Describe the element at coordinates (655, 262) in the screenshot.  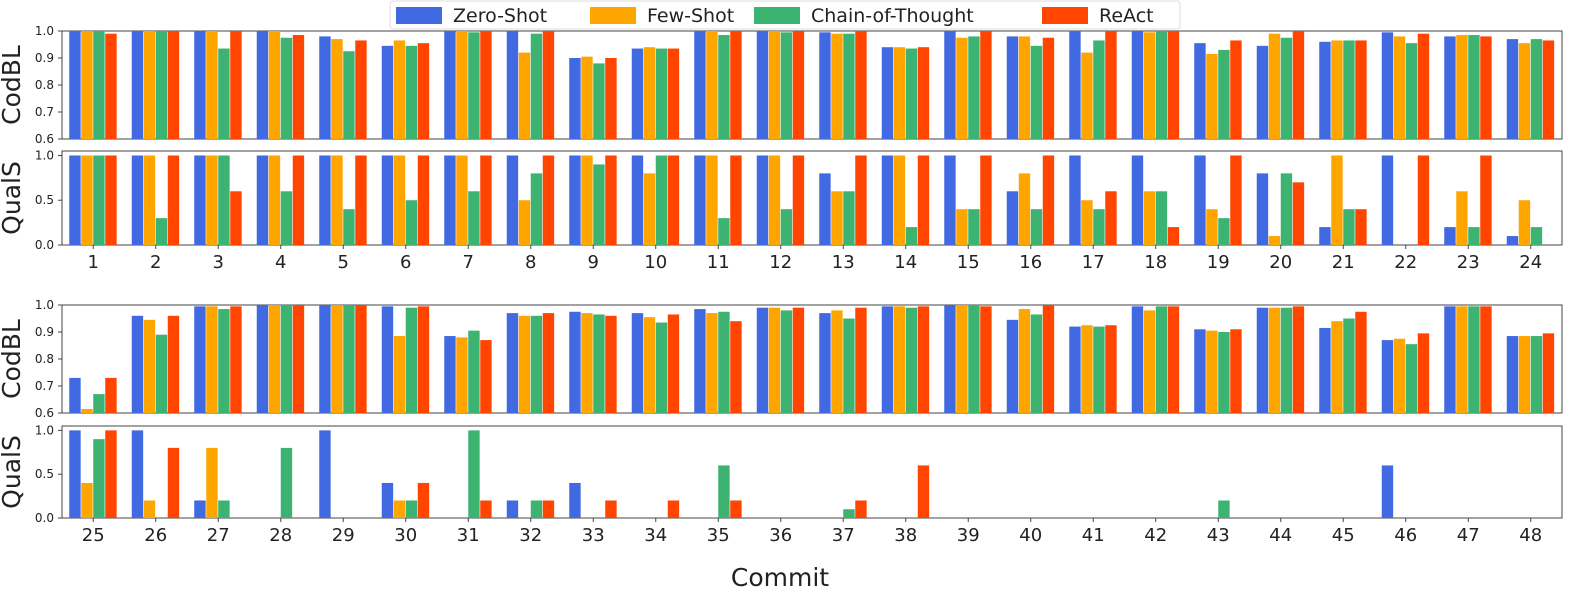
I see `x-tick-label: 10` at that location.